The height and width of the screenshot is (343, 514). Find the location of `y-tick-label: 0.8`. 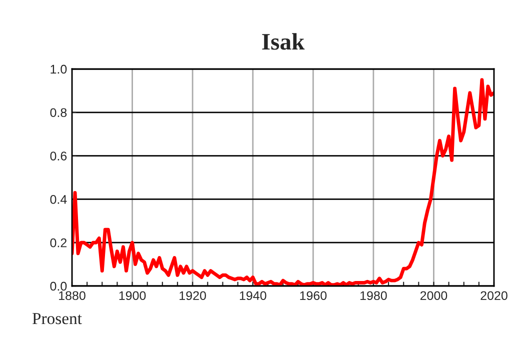

y-tick-label: 0.8 is located at coordinates (58, 113).